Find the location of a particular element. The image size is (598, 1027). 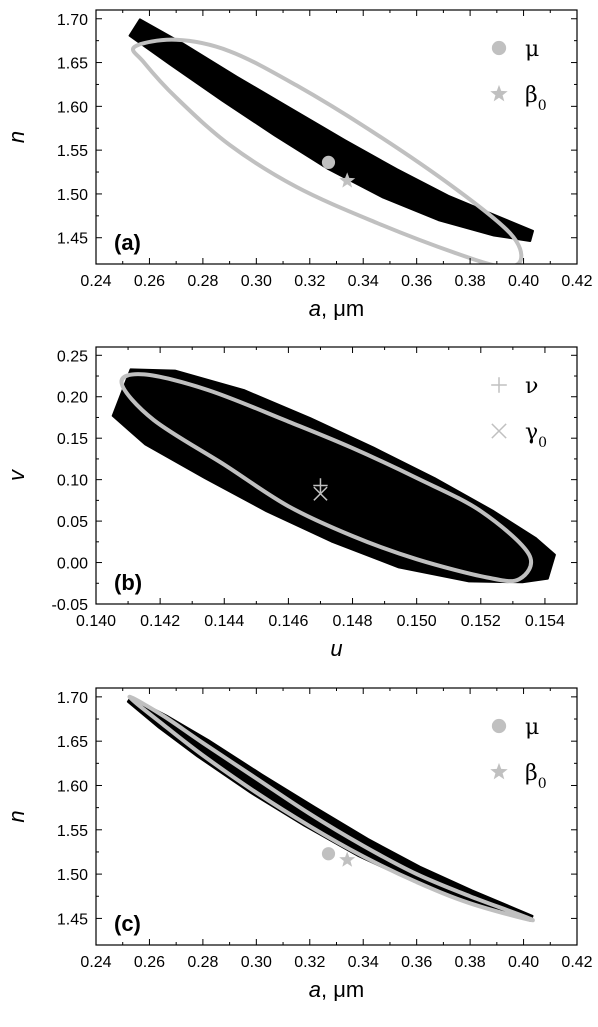

panel-b-marker-cross is located at coordinates (320, 493).